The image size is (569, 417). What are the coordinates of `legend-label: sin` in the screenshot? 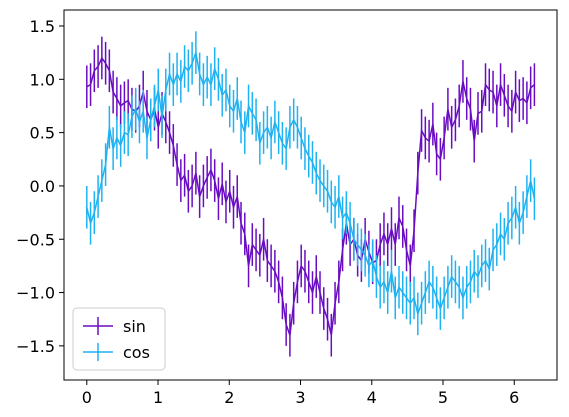 It's located at (134, 326).